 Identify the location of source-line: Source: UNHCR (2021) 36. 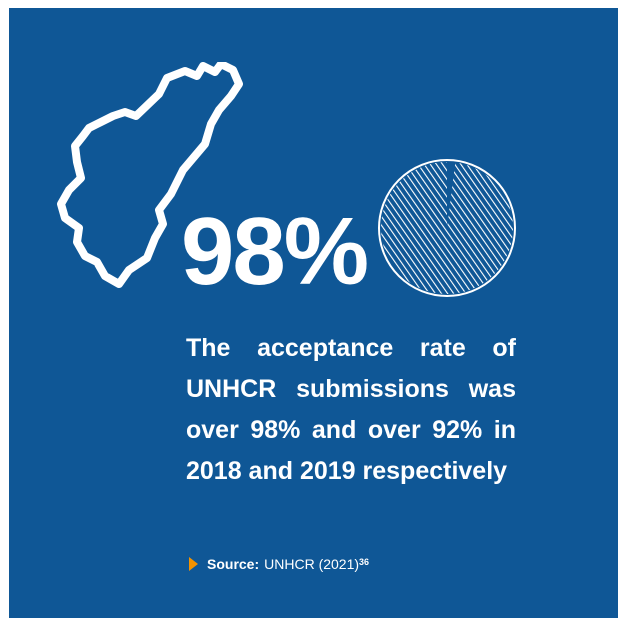
(279, 564).